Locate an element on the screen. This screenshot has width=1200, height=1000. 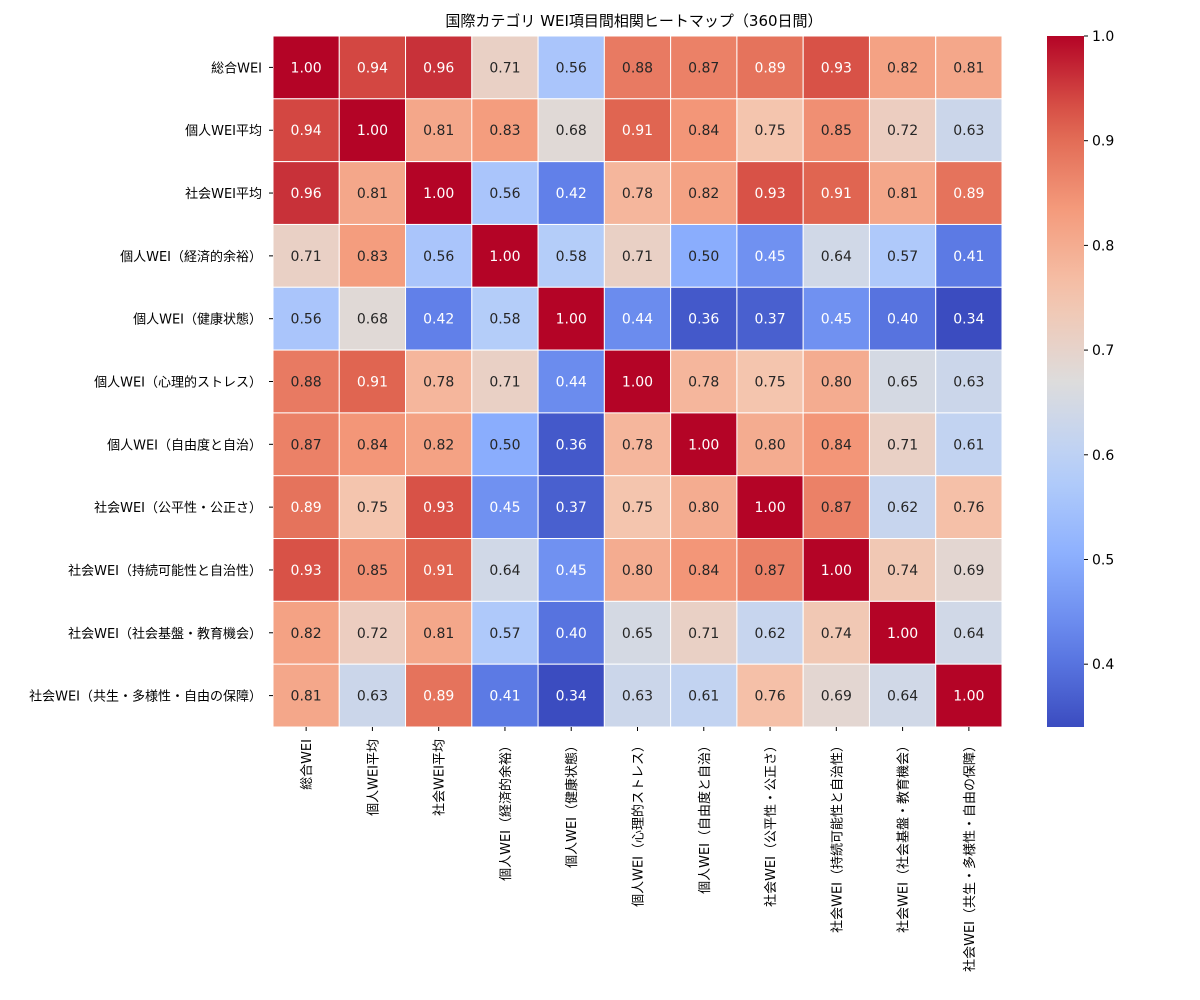
heatmap-cell-label-0-9: 0.82 is located at coordinates (902, 68).